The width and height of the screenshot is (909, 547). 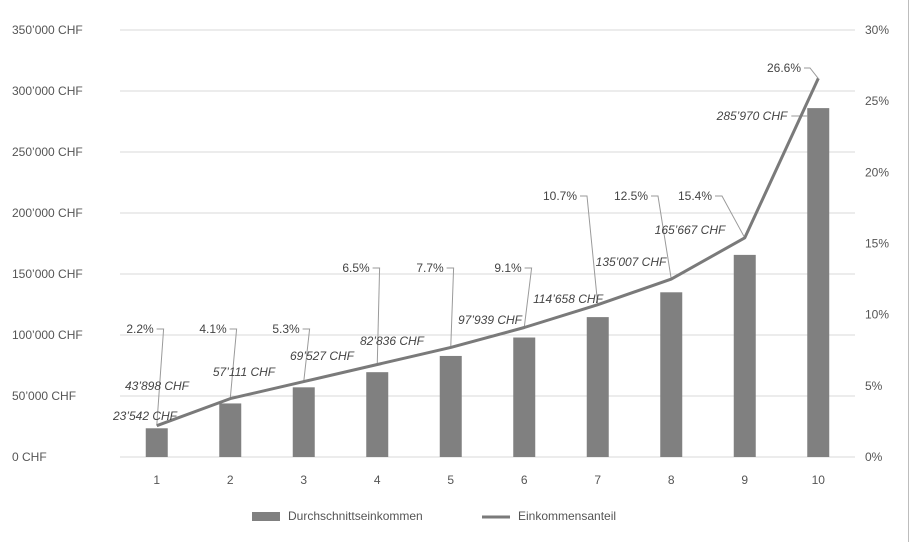 What do you see at coordinates (140, 329) in the screenshot?
I see `line-data-label: 2.2%` at bounding box center [140, 329].